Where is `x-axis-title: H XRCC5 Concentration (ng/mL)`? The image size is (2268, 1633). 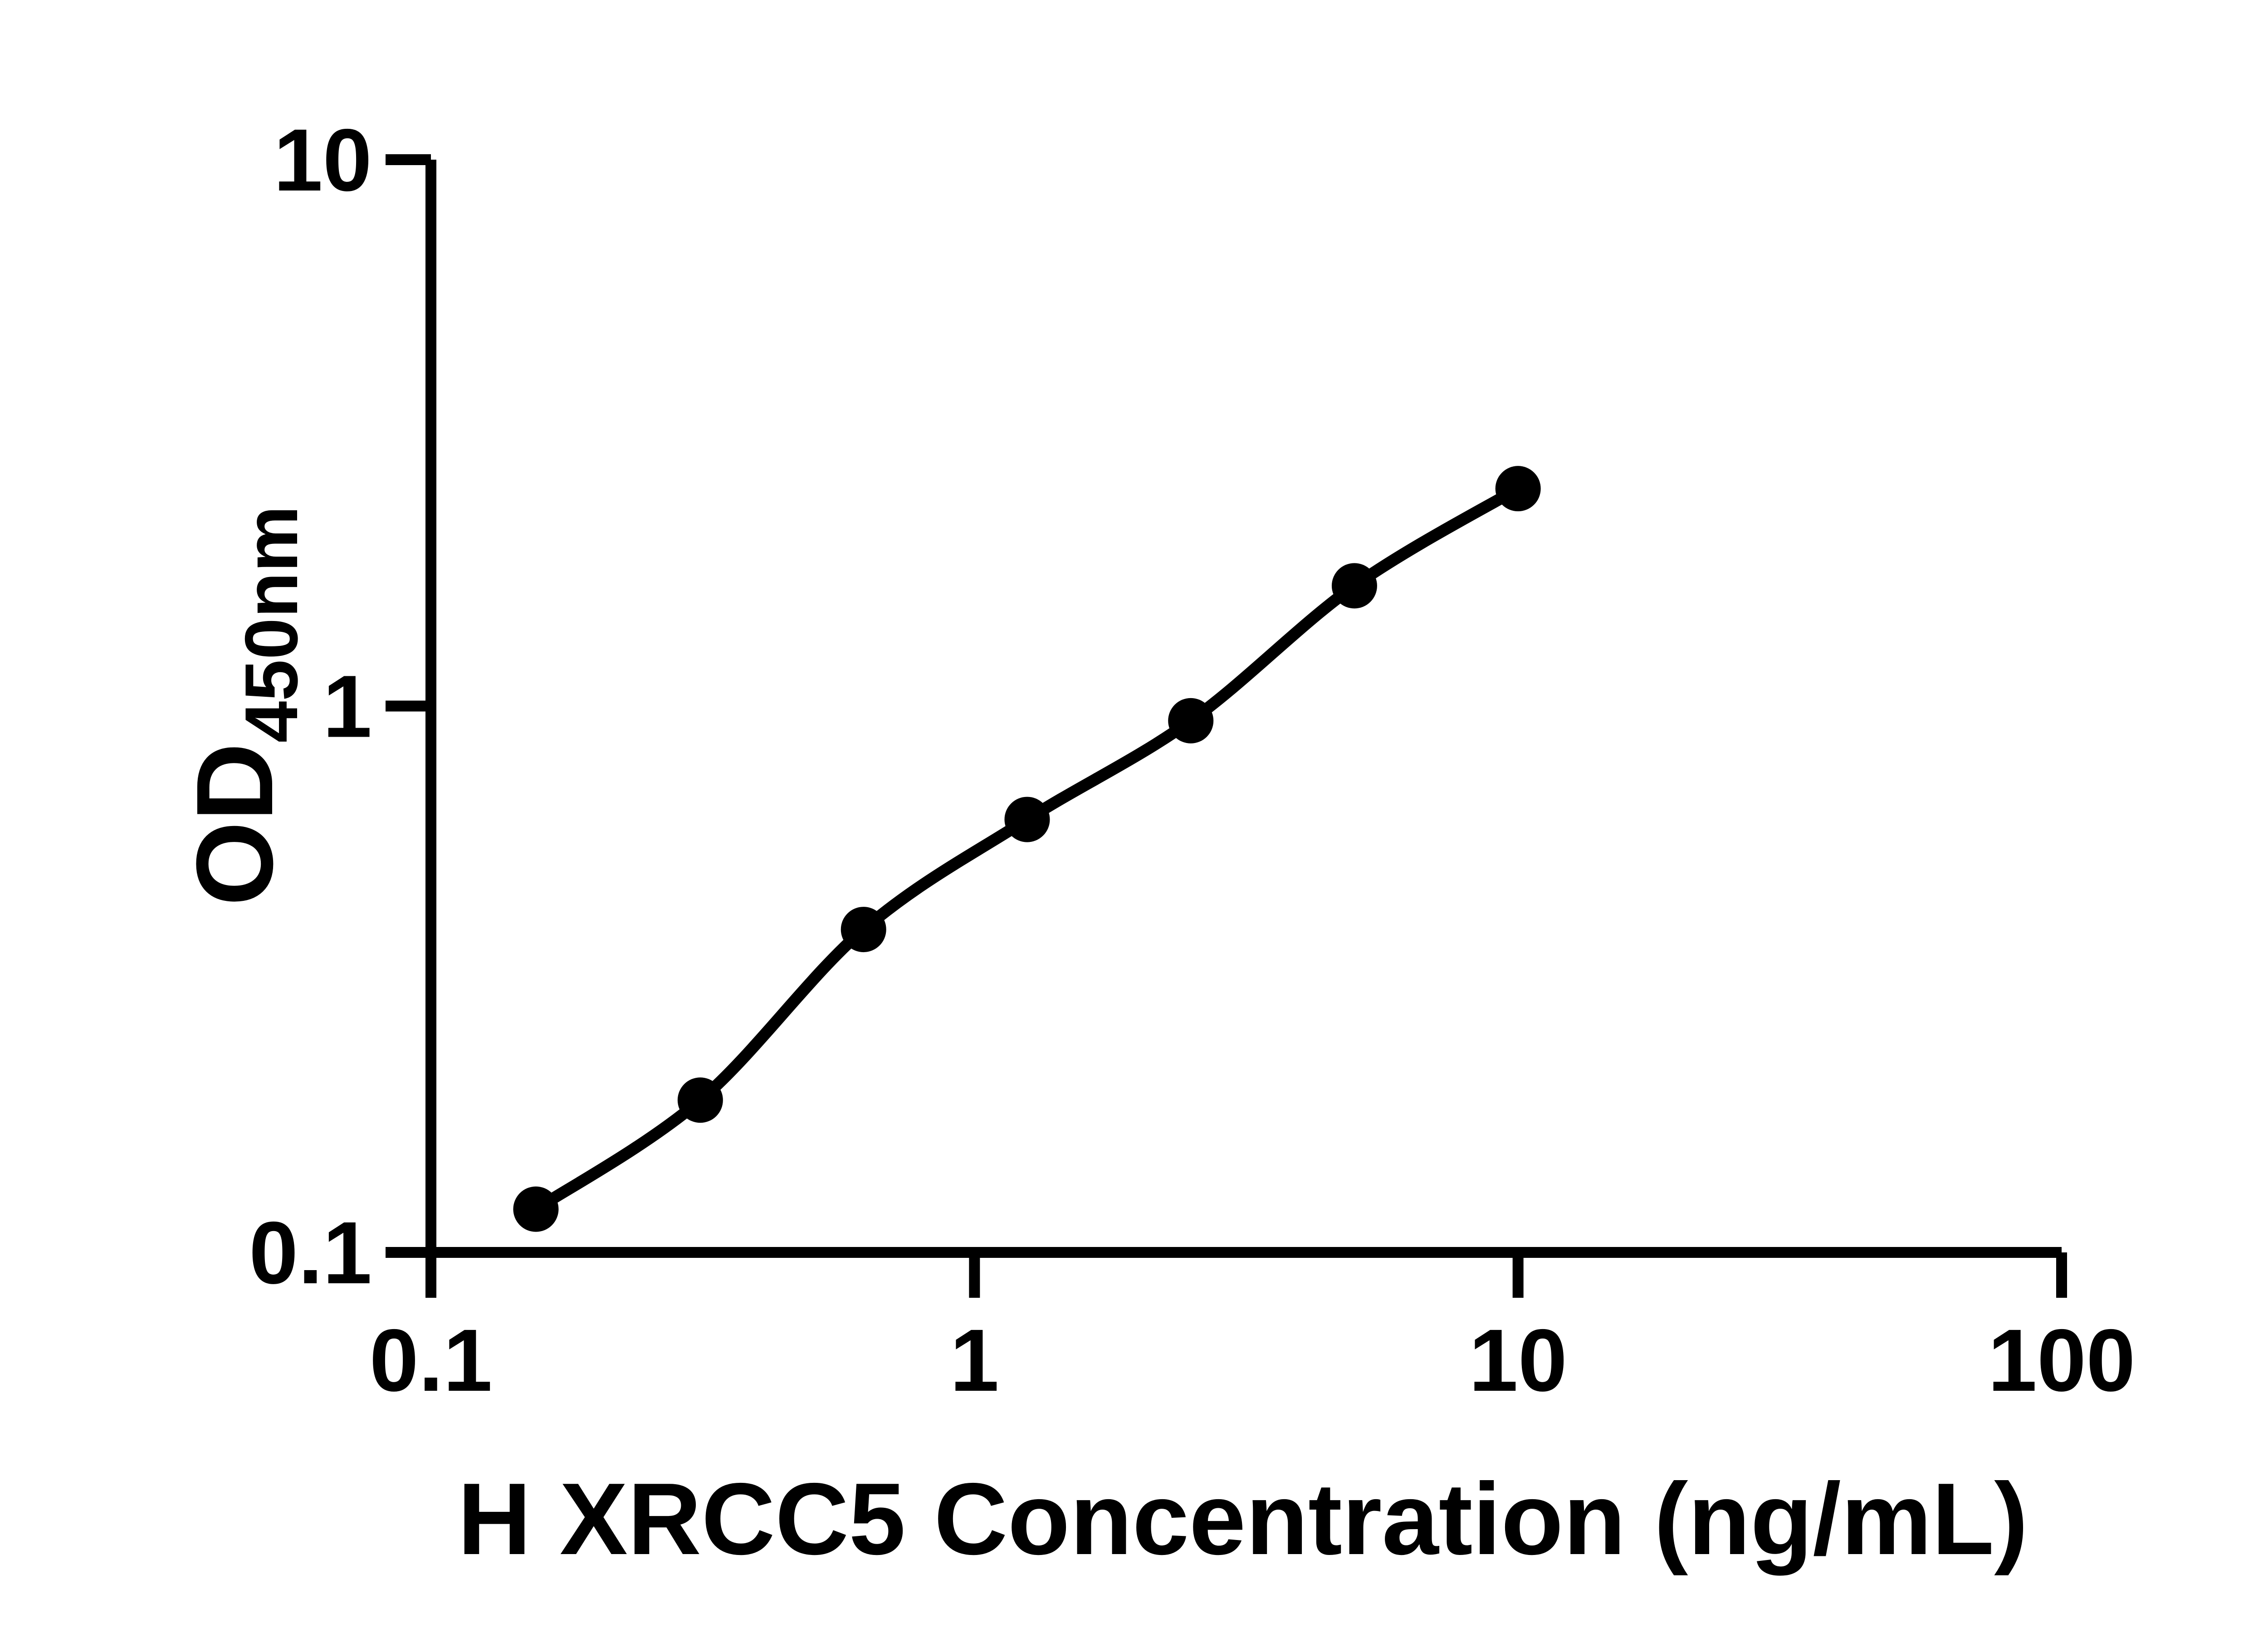
x-axis-title: H XRCC5 Concentration (ng/mL) is located at coordinates (1243, 1519).